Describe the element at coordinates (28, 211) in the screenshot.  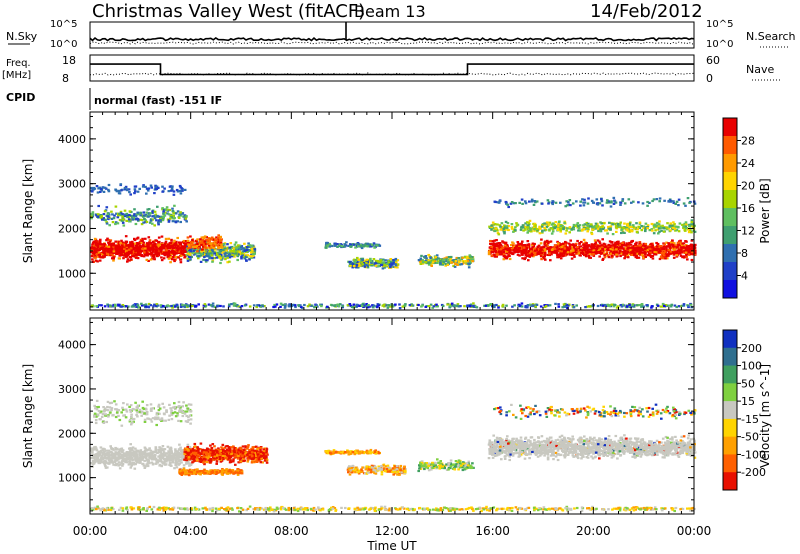
I see `power-ylabel: Slant Range [km]` at that location.